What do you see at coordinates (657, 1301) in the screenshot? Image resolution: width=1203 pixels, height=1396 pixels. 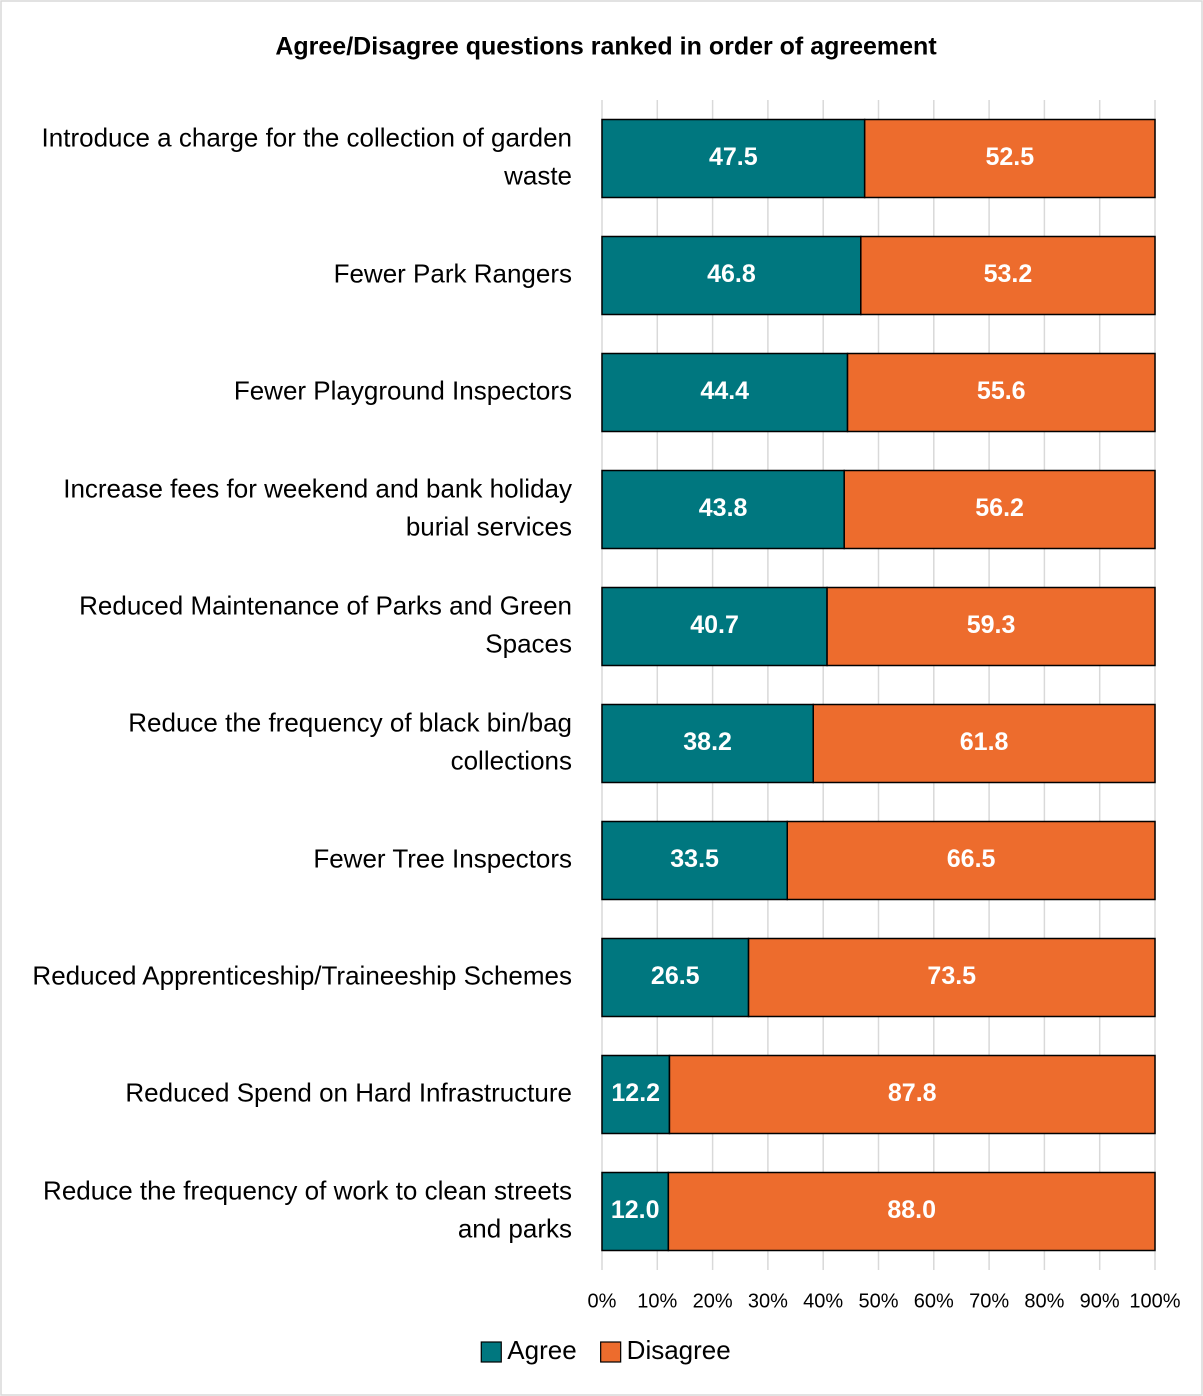 I see `x-tick-label: 10%` at bounding box center [657, 1301].